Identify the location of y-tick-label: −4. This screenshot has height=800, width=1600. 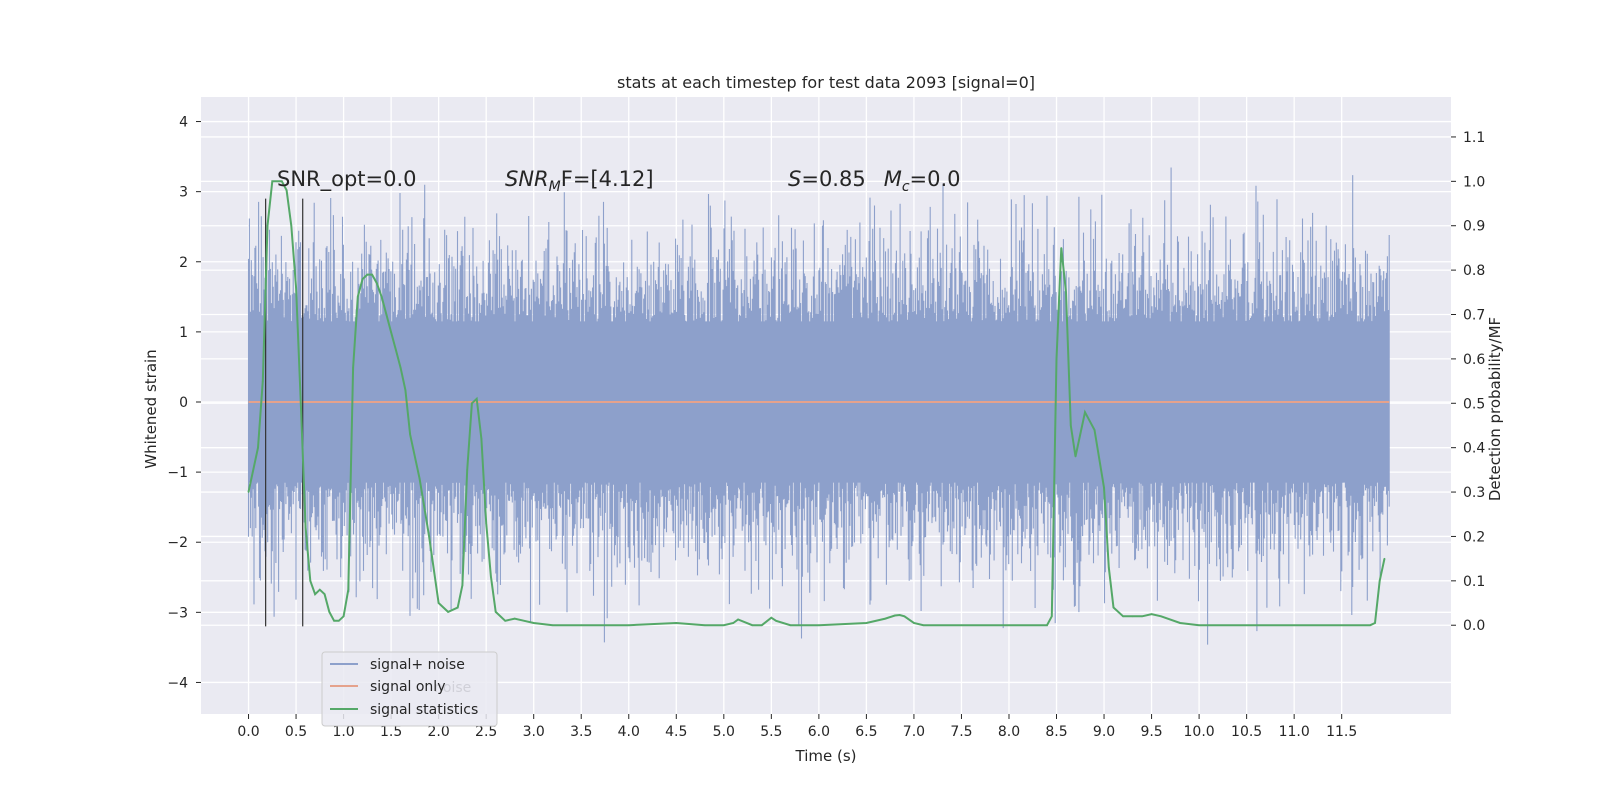
(177, 683).